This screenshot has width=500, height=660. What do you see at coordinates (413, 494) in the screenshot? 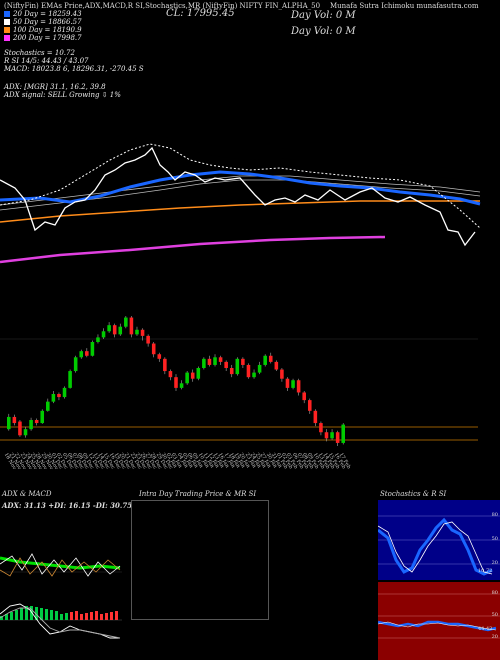
I see `stoch-title: Stochastics & R SI` at bounding box center [413, 494].